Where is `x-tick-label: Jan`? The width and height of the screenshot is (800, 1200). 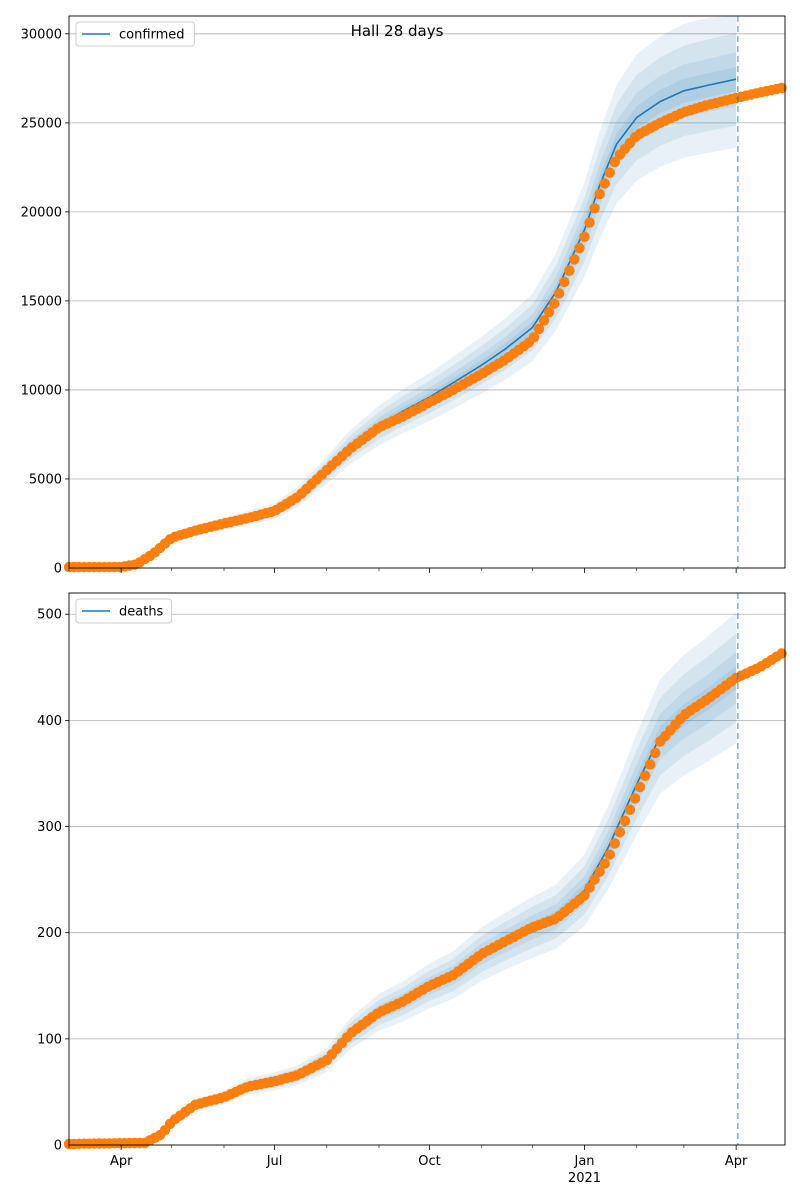
x-tick-label: Jan is located at coordinates (583, 1161).